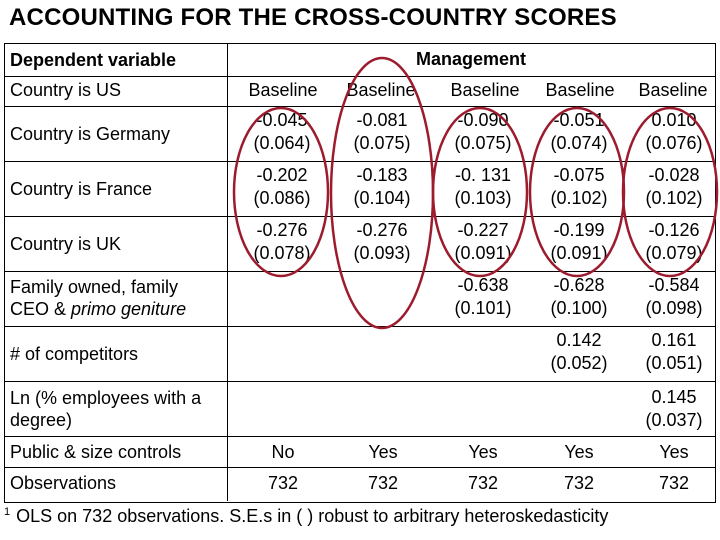 The width and height of the screenshot is (720, 540). I want to click on coefficient: -0.126, so click(674, 230).